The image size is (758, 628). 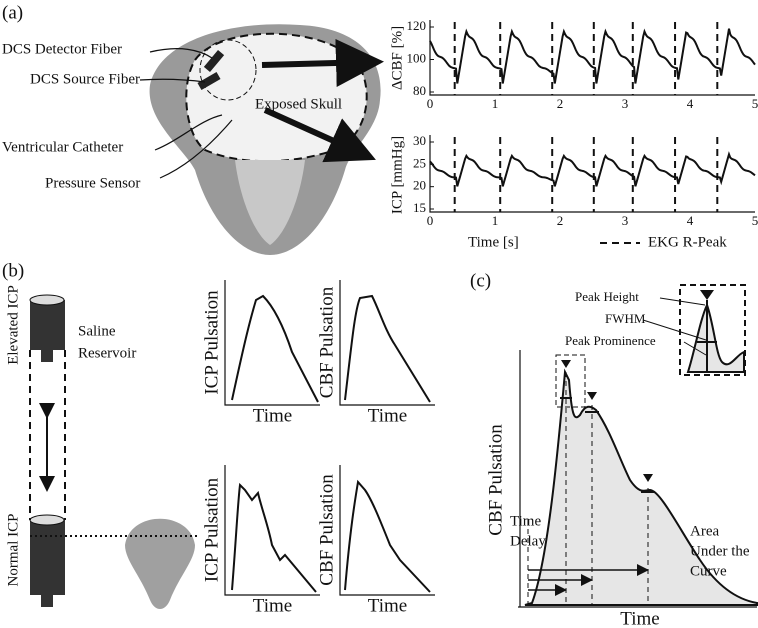 I want to click on y-tick-label: 80, so click(x=419, y=90).